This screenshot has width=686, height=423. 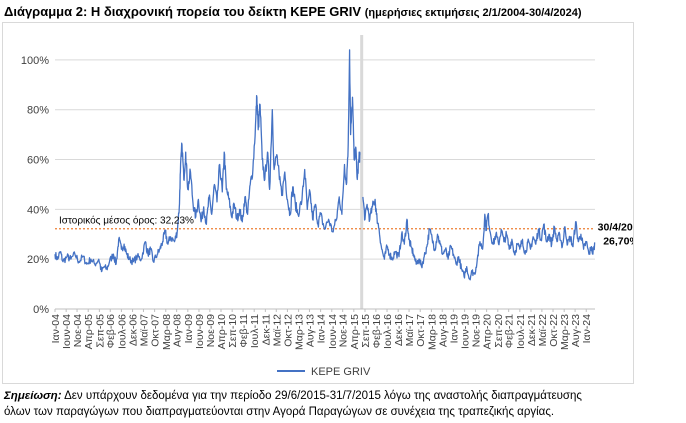 What do you see at coordinates (410, 330) in the screenshot?
I see `x-tick-label: Μαϊ-17` at bounding box center [410, 330].